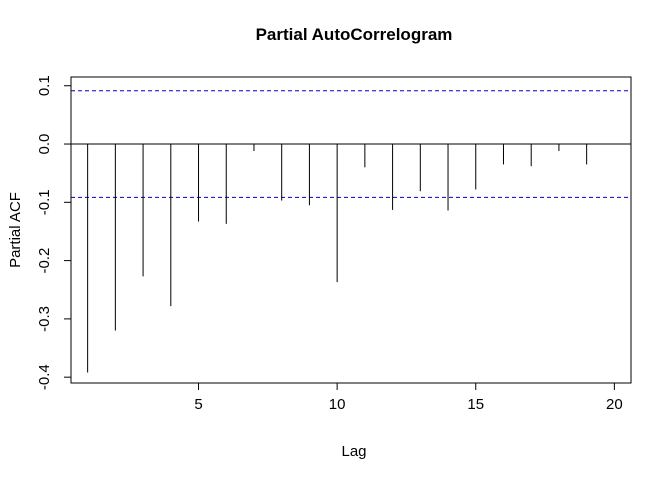  I want to click on y-tick-label: -0.2, so click(44, 261).